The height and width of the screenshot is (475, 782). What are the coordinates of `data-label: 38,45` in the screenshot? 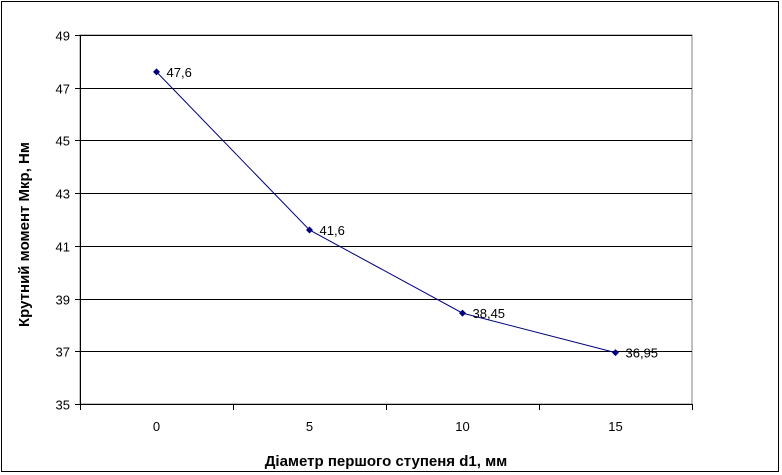 It's located at (489, 313).